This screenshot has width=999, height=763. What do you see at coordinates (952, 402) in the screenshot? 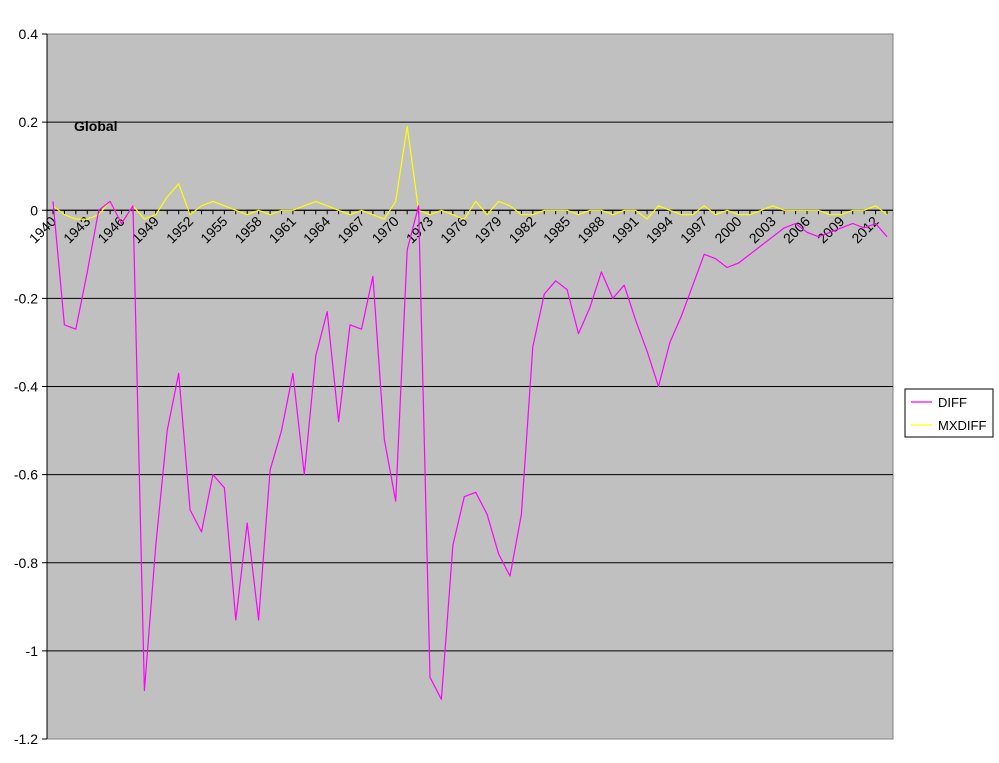
I see `legend-label-diff: DIFF` at bounding box center [952, 402].